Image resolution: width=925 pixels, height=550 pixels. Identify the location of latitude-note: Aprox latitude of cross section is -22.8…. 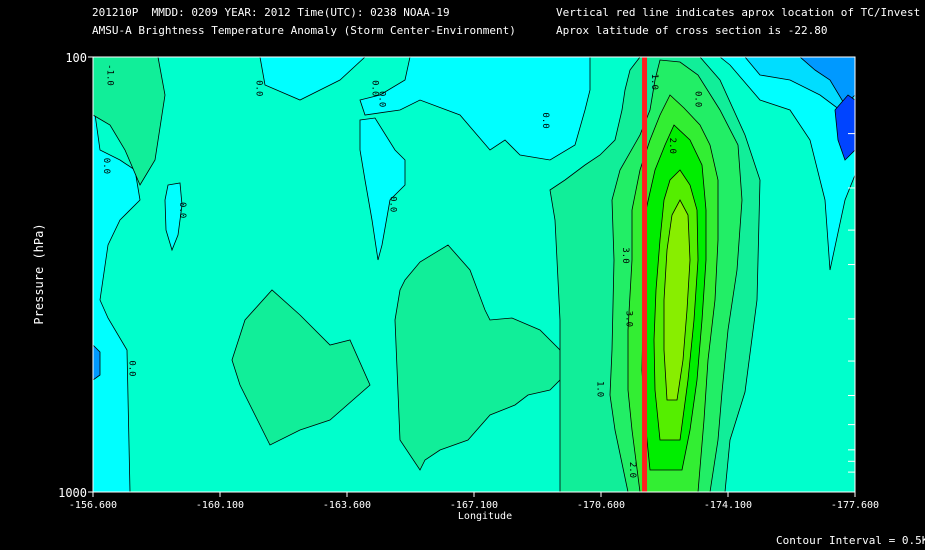
(692, 30).